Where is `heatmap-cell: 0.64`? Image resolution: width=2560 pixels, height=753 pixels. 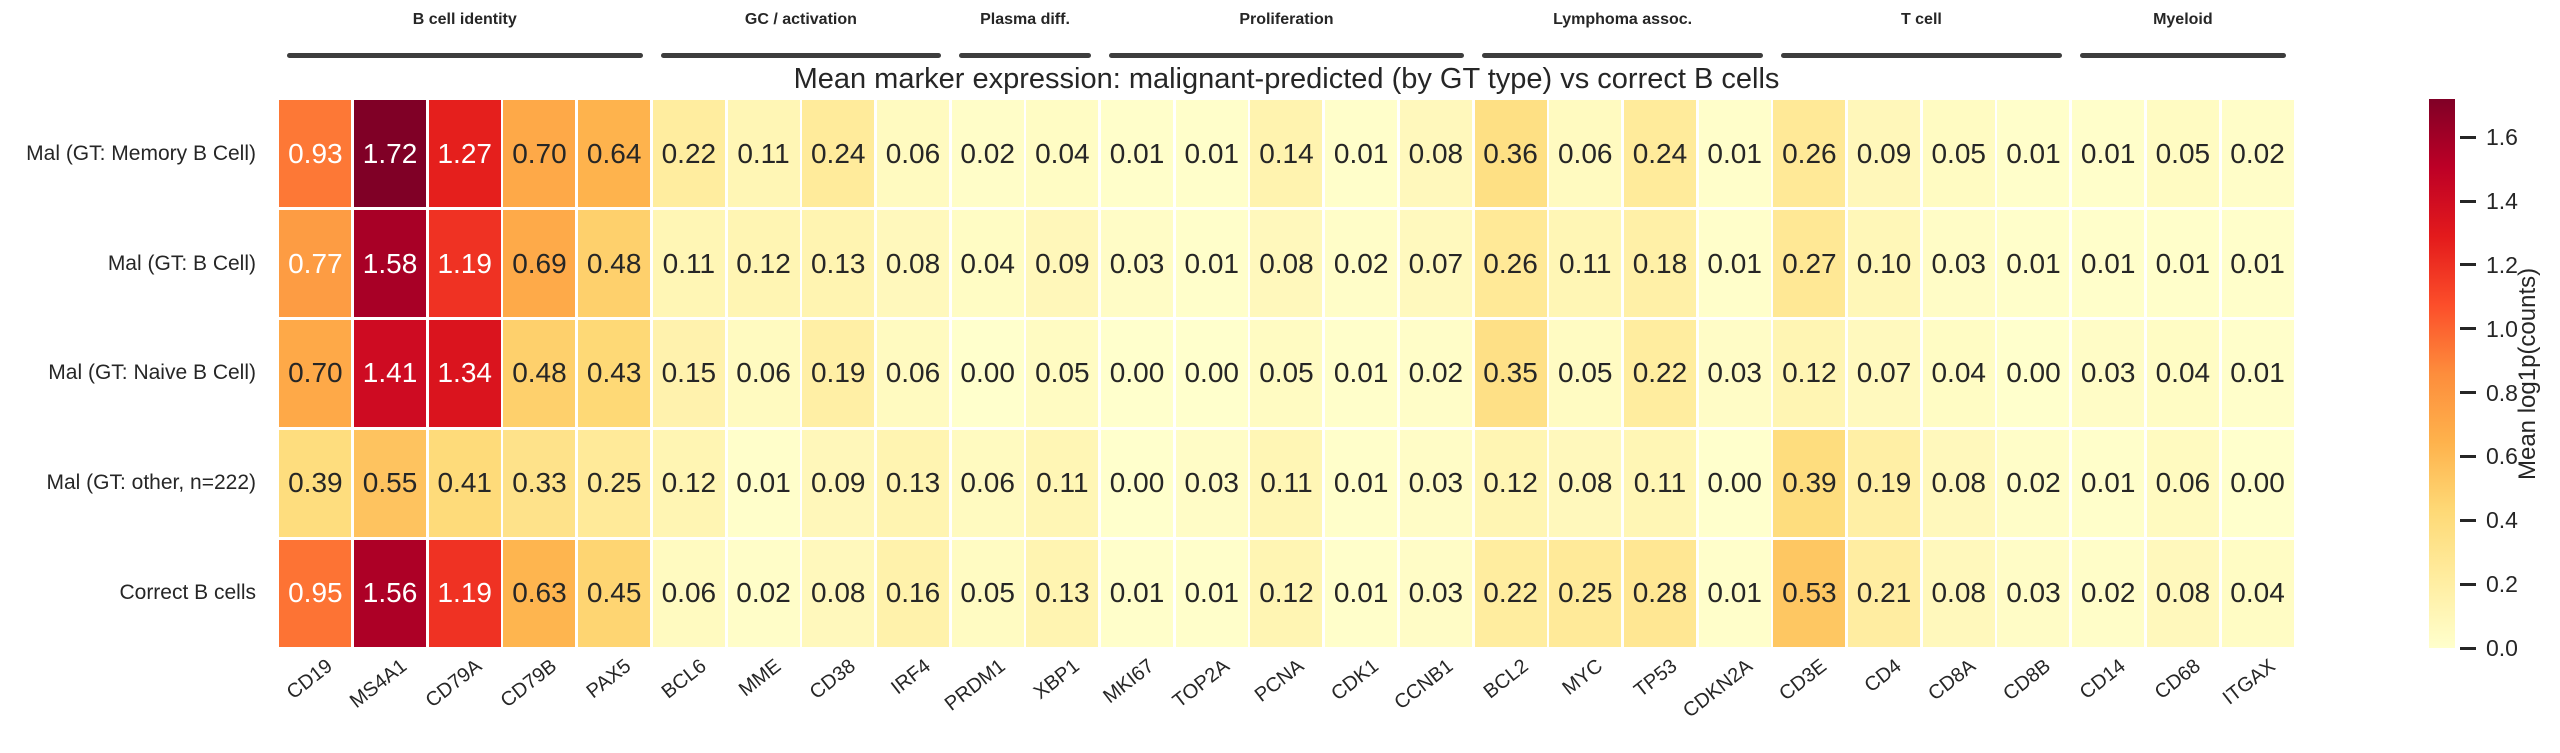
heatmap-cell: 0.64 is located at coordinates (614, 154).